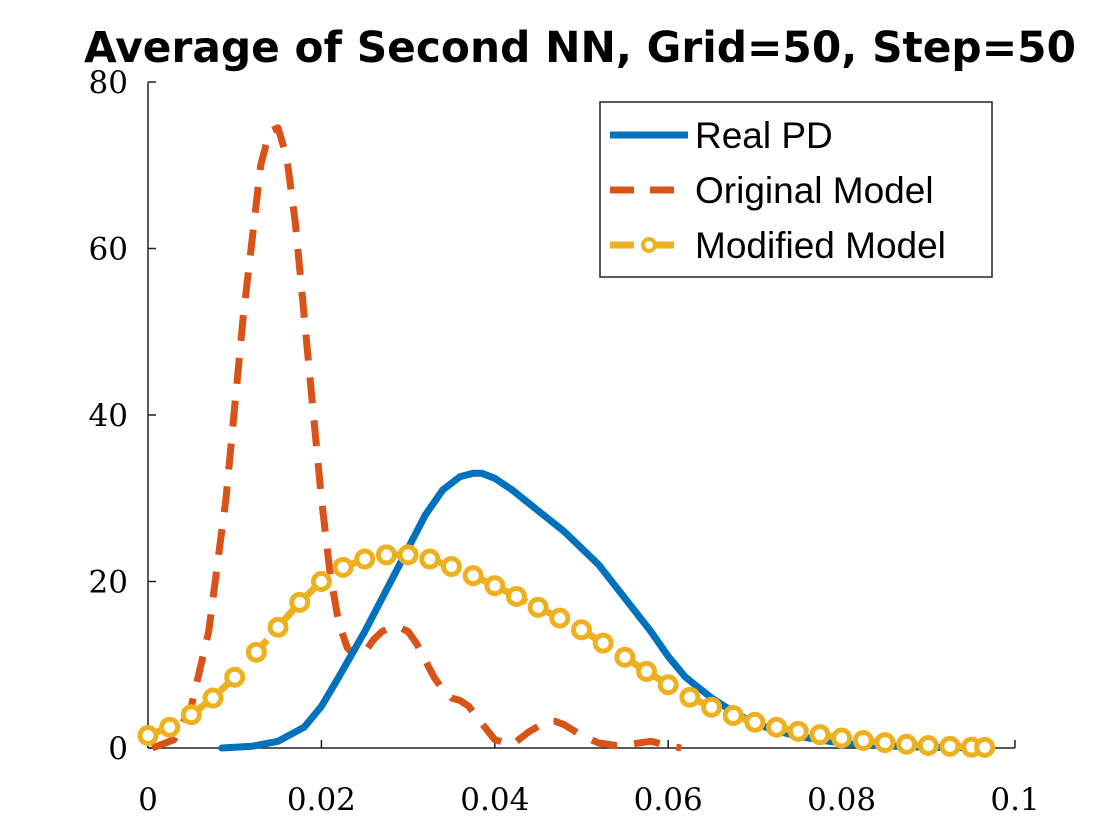  What do you see at coordinates (108, 83) in the screenshot?
I see `y-tick-label: 80` at bounding box center [108, 83].